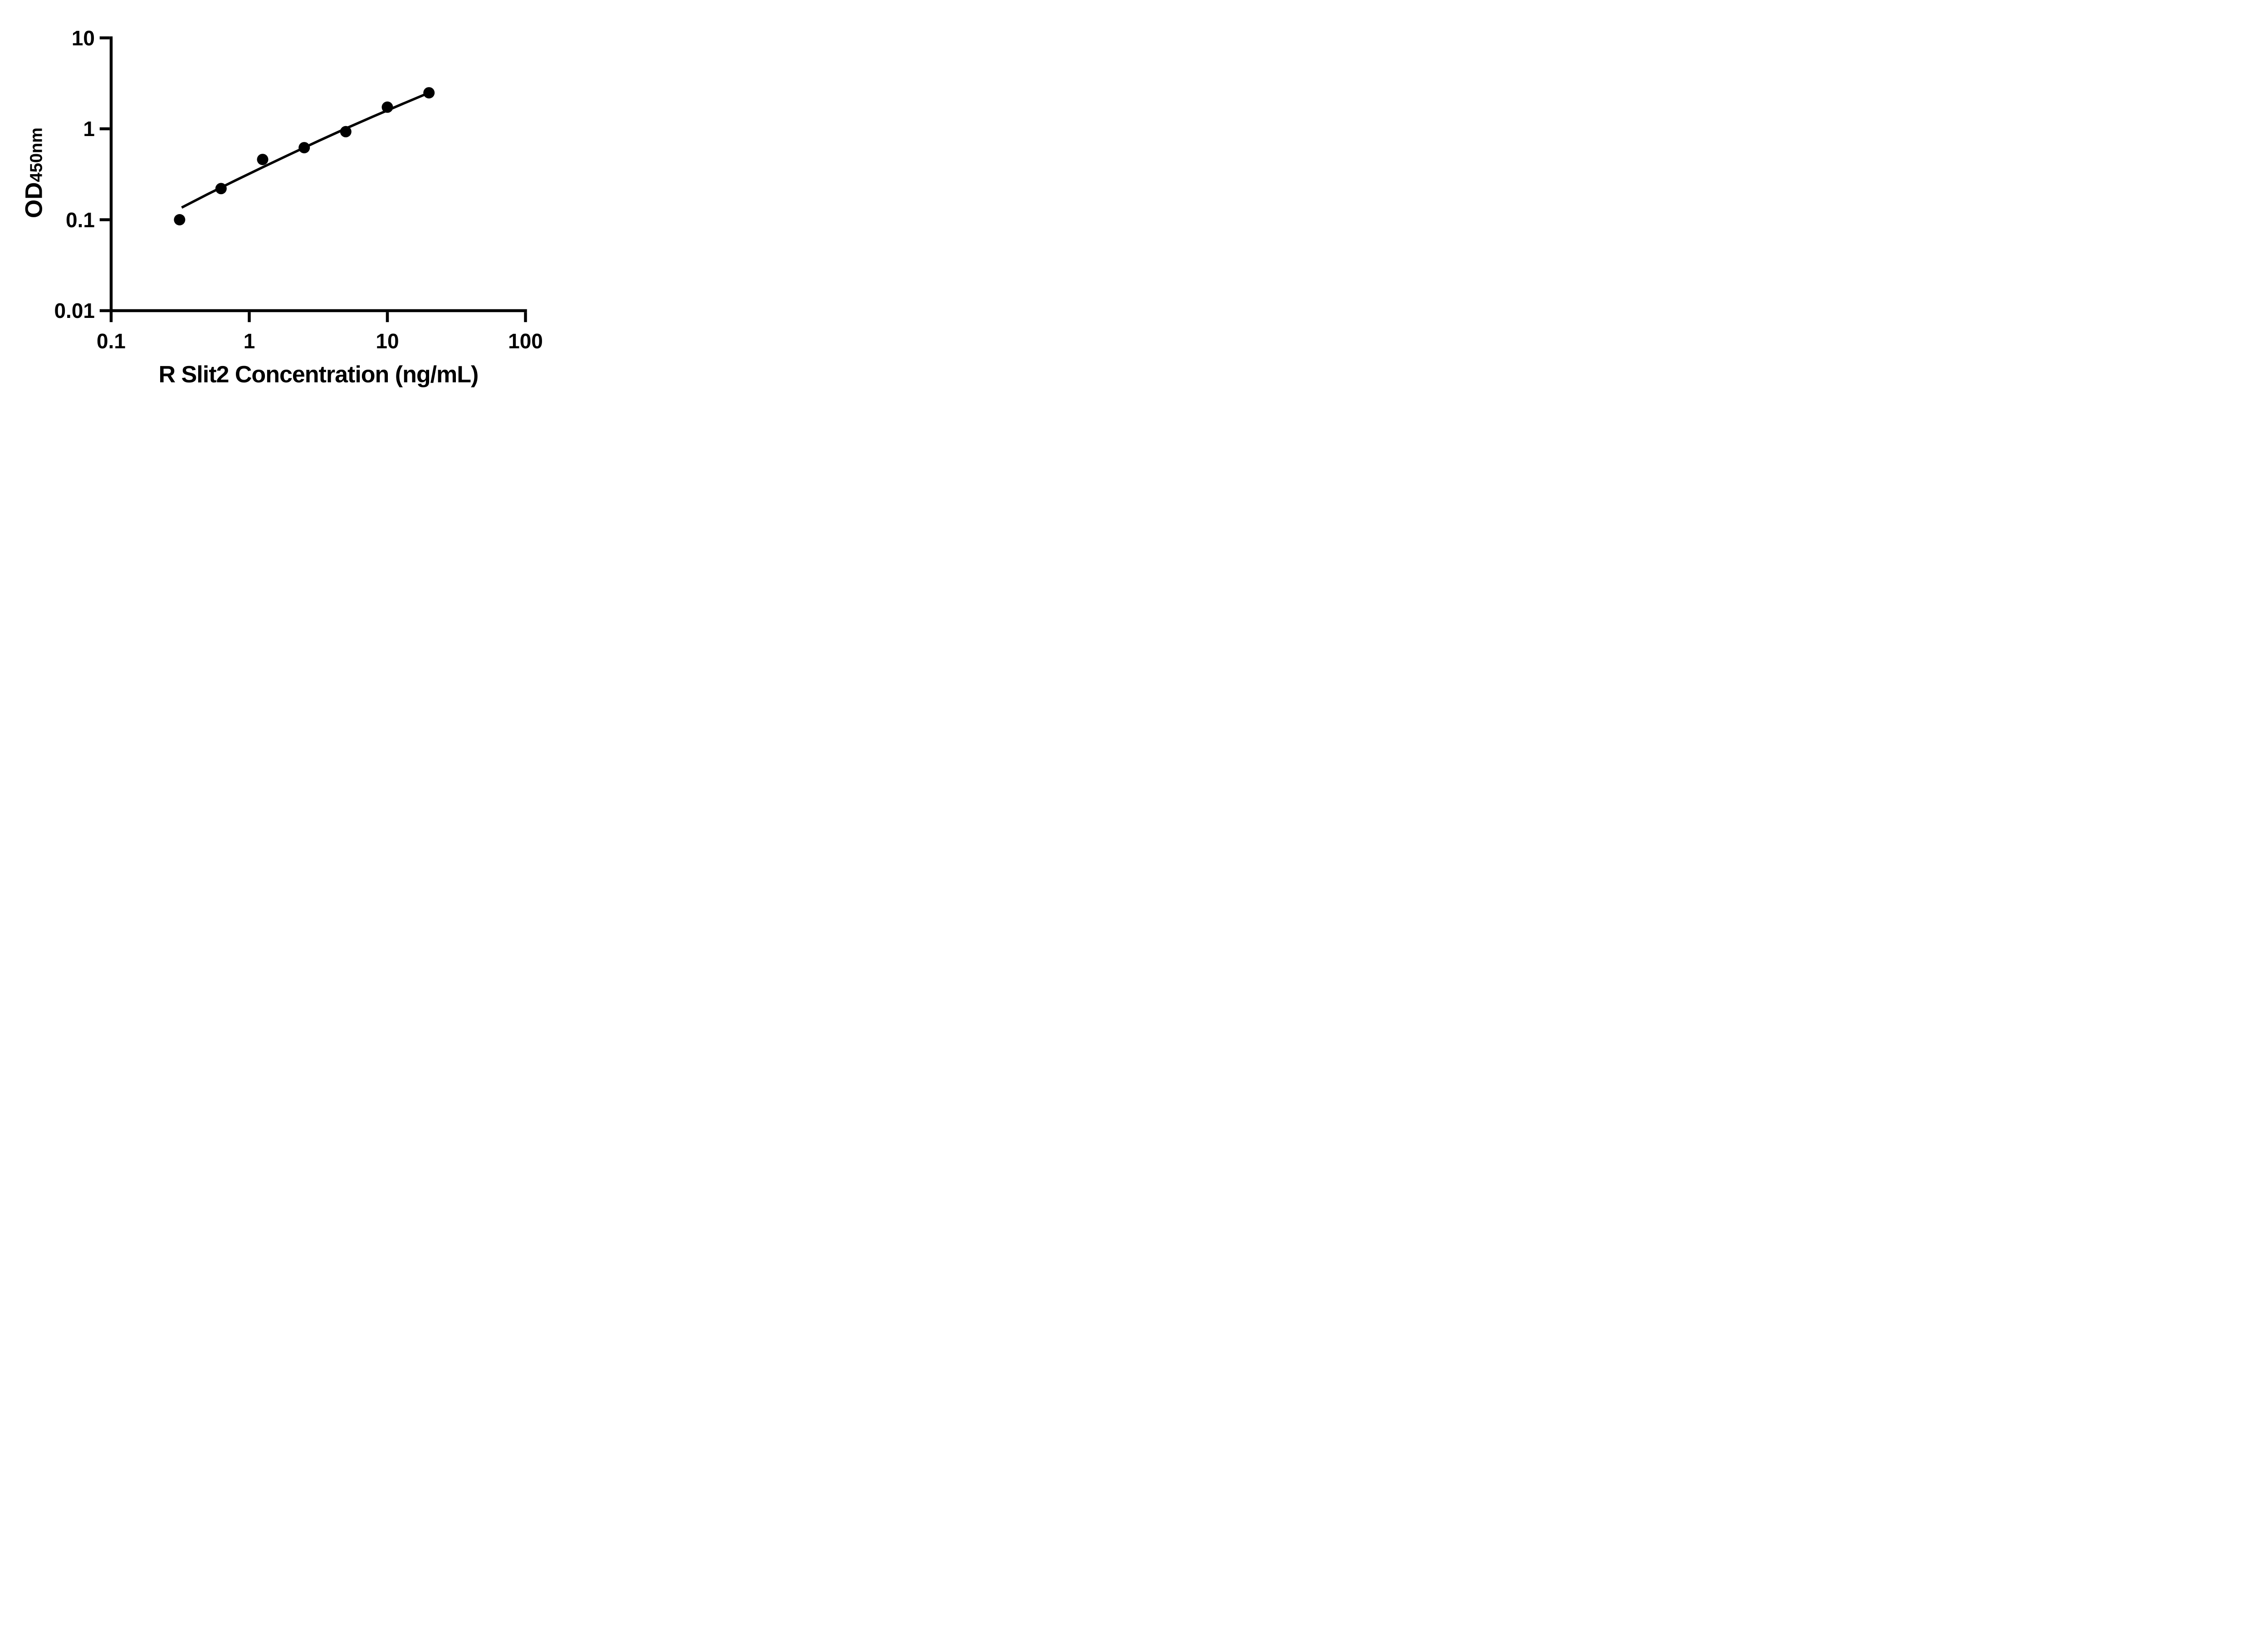  I want to click on x-tick-label: 0.1, so click(112, 341).